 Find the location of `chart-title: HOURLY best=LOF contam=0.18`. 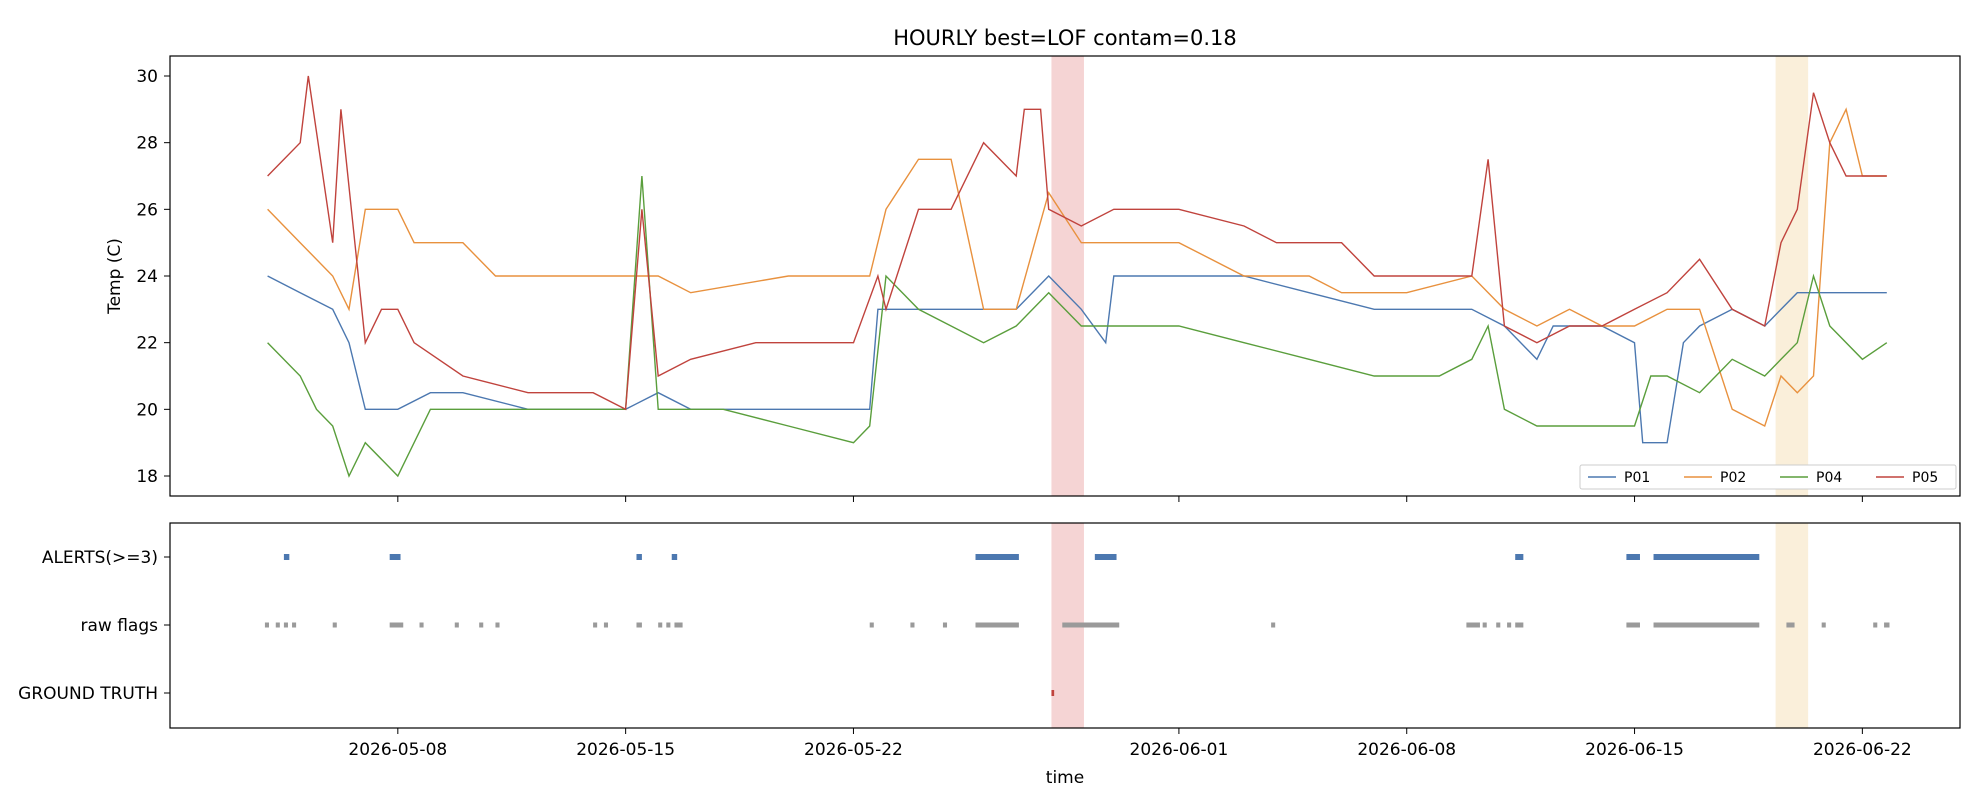

chart-title: HOURLY best=LOF contam=0.18 is located at coordinates (1065, 38).